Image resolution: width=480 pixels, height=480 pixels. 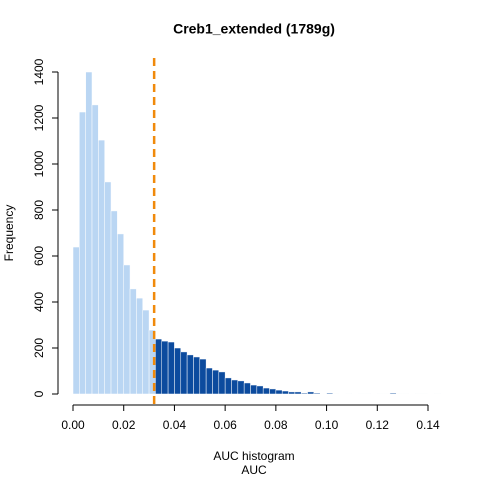 I want to click on y-tick-label: 200, so click(x=39, y=348).